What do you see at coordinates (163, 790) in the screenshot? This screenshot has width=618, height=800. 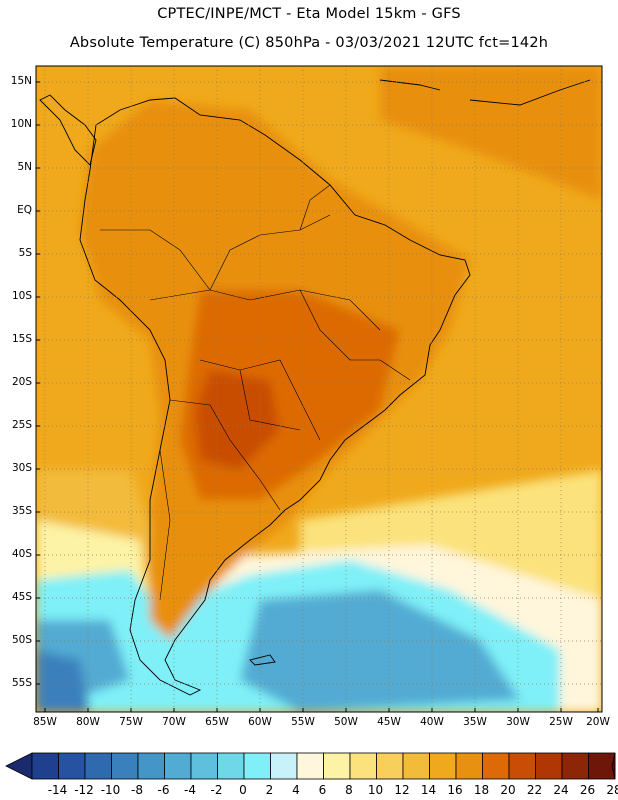 I see `colorbar-tick-label: -6` at bounding box center [163, 790].